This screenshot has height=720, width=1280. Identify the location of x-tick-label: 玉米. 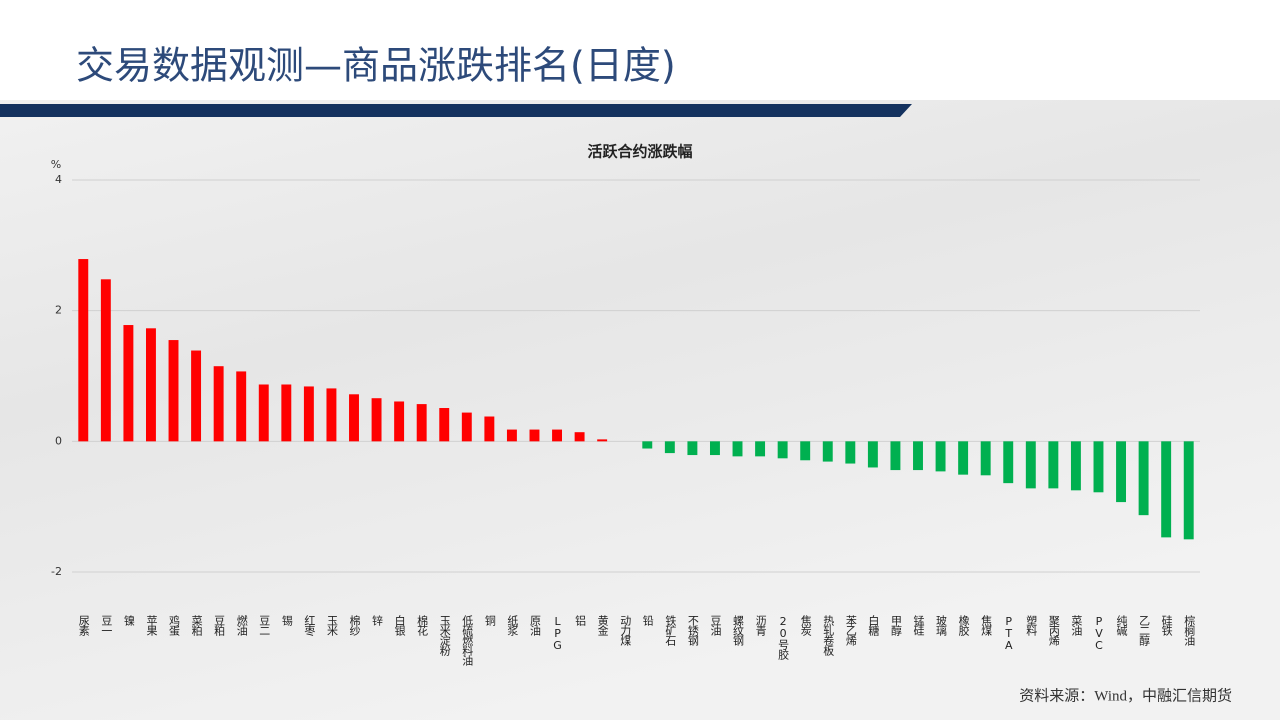
(331, 626).